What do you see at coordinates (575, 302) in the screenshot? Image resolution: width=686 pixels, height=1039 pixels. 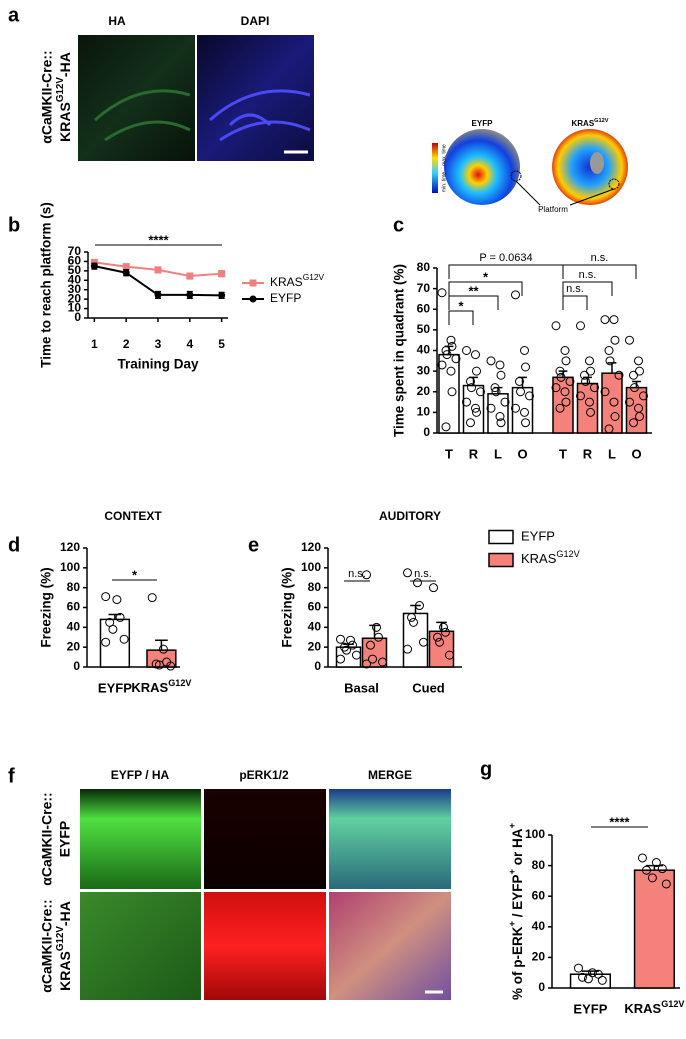 I see `significance-bracket` at bounding box center [575, 302].